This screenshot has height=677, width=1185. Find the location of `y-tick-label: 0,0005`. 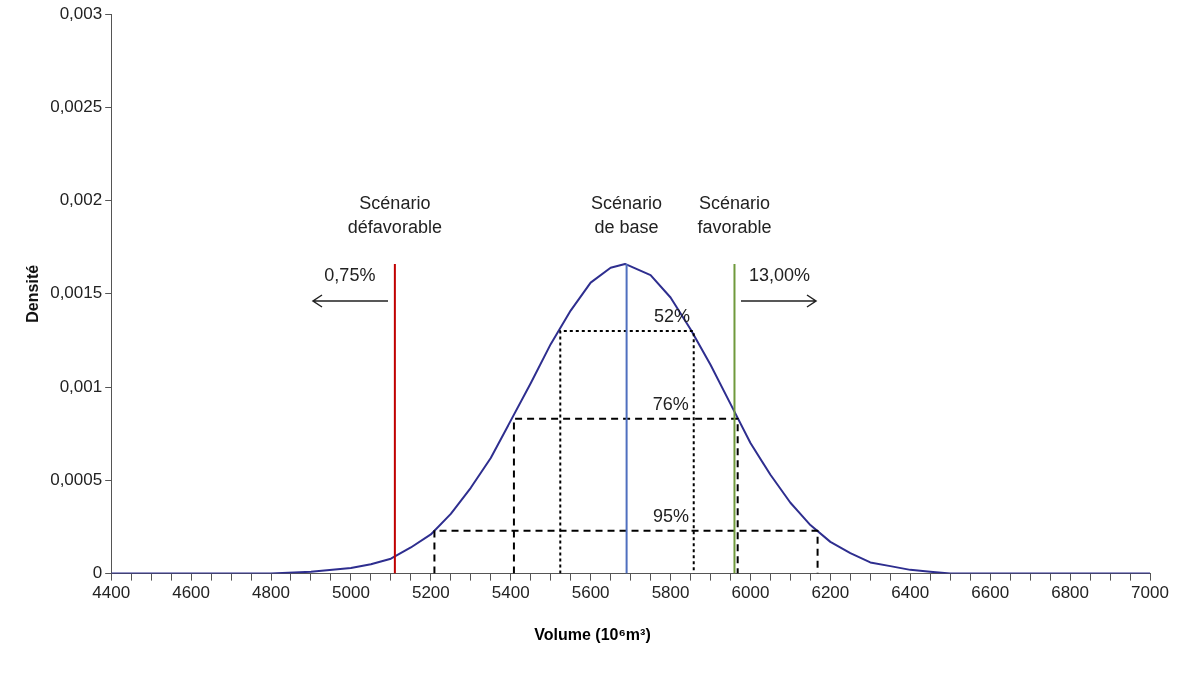

y-tick-label: 0,0005 is located at coordinates (76, 480).